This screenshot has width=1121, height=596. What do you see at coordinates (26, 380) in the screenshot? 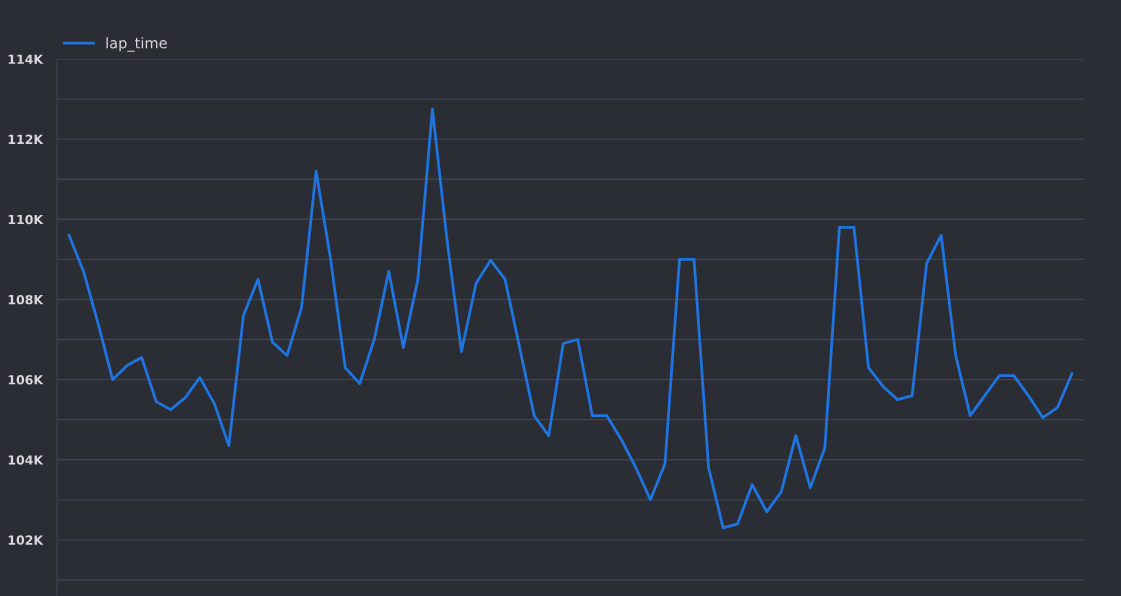
I see `y-tick-label: 106K` at bounding box center [26, 380].